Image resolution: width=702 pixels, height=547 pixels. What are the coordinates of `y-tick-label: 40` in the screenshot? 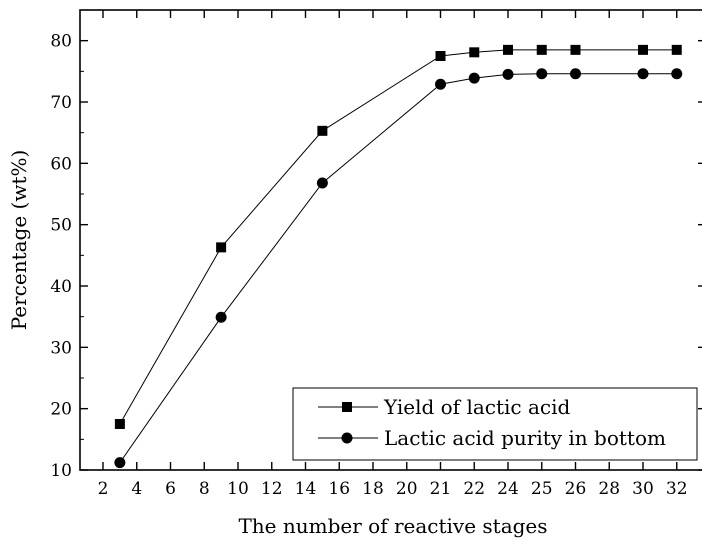 It's located at (61, 287).